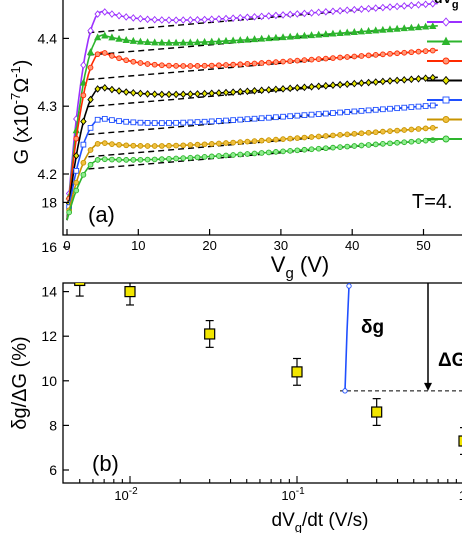  I want to click on panel-b-y-tick-label: 12, so click(49, 336).